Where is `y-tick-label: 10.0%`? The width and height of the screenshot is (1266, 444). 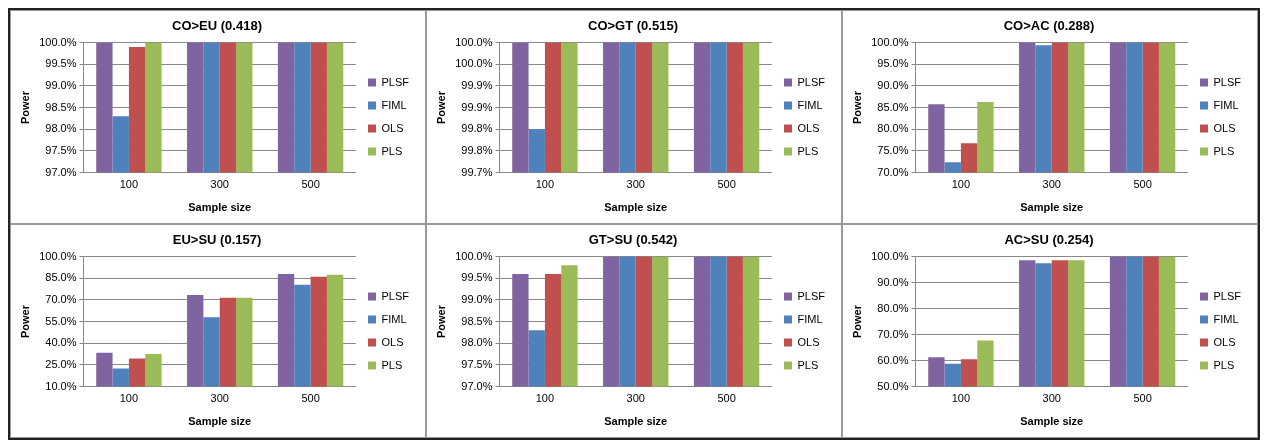 y-tick-label: 10.0% is located at coordinates (61, 385).